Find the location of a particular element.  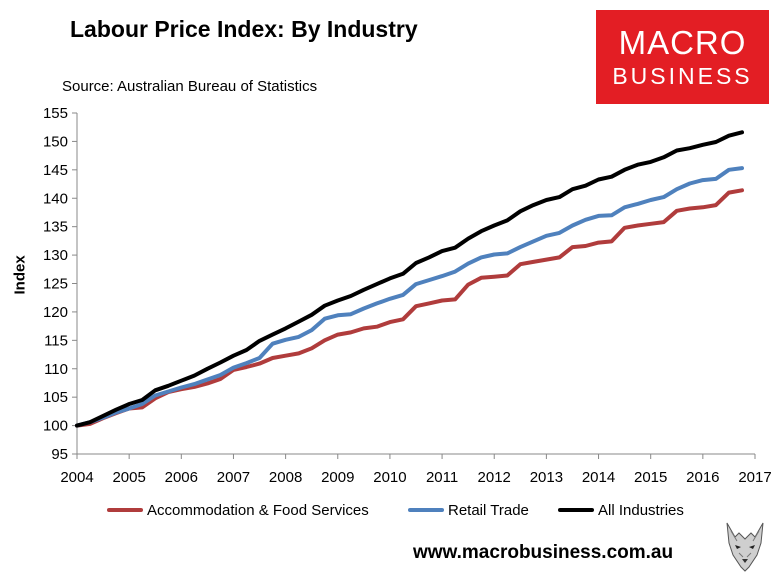

legend-swatch-all is located at coordinates (576, 510).